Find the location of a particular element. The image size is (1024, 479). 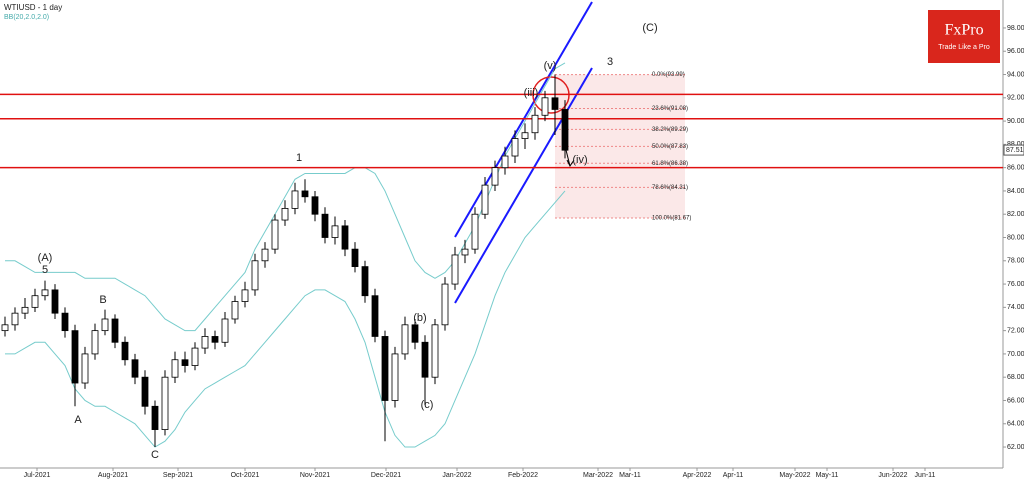

wave-label: (A) is located at coordinates (45, 258).